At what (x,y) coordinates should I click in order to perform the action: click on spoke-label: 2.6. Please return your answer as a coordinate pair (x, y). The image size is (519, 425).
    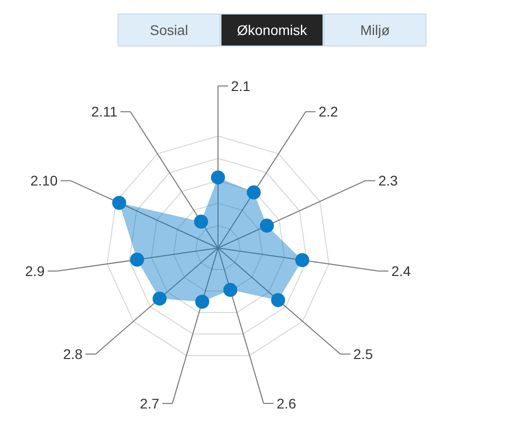
    Looking at the image, I should click on (286, 403).